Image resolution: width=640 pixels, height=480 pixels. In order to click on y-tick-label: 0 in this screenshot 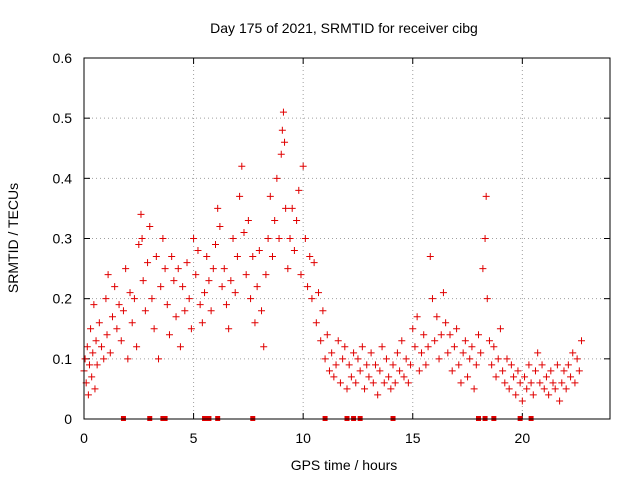, I will do `click(68, 419)`.